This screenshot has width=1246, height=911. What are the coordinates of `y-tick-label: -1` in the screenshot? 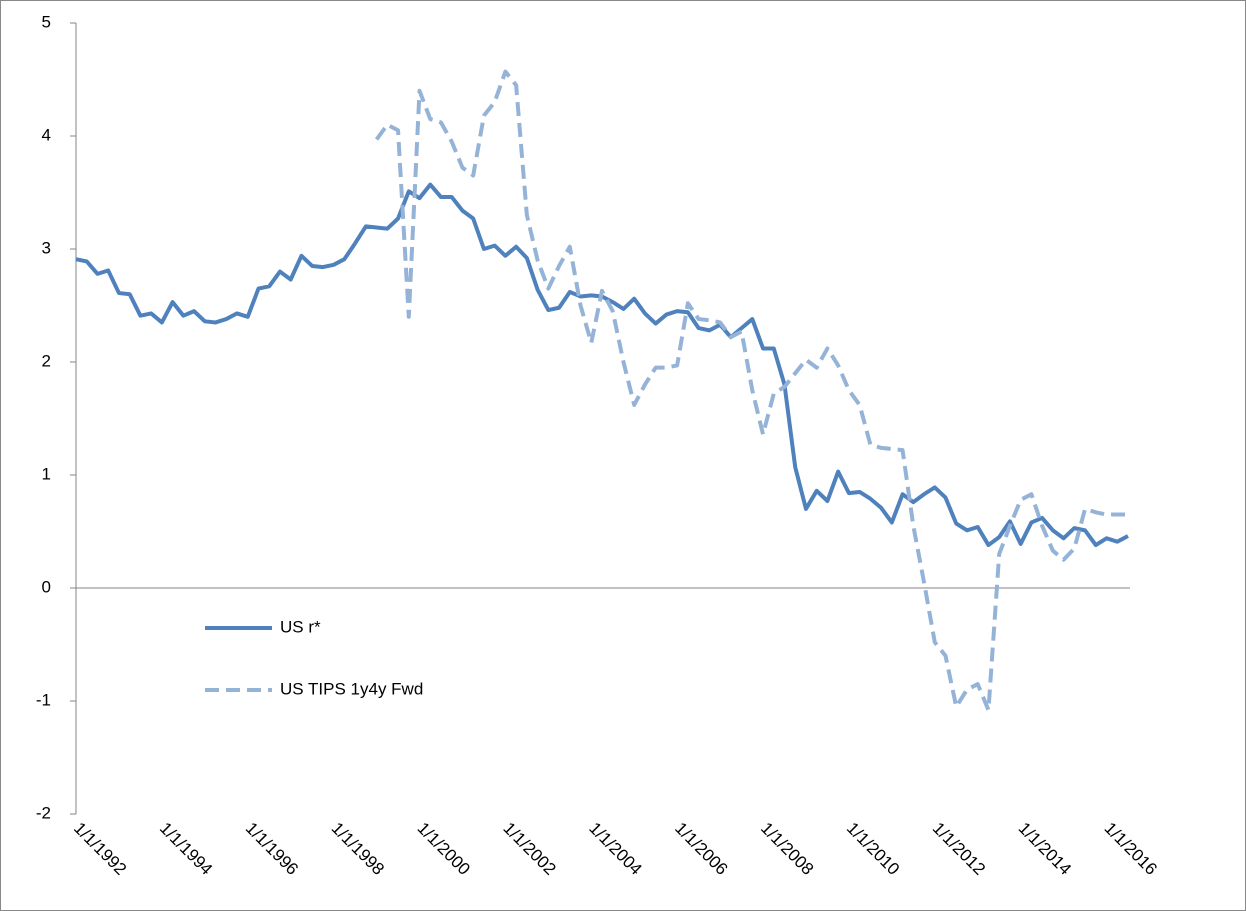 It's located at (43, 699).